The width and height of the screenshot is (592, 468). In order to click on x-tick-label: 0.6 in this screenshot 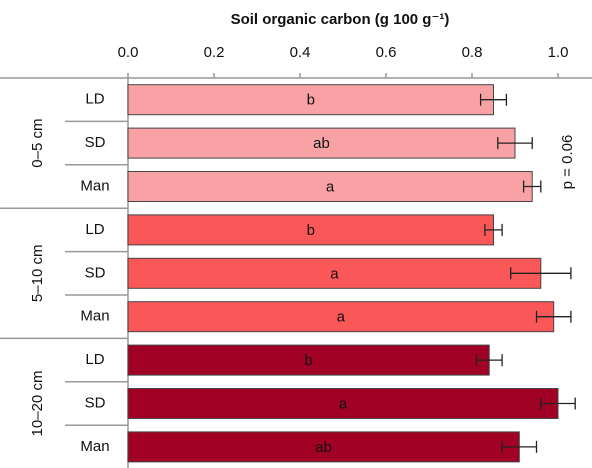, I will do `click(386, 52)`.